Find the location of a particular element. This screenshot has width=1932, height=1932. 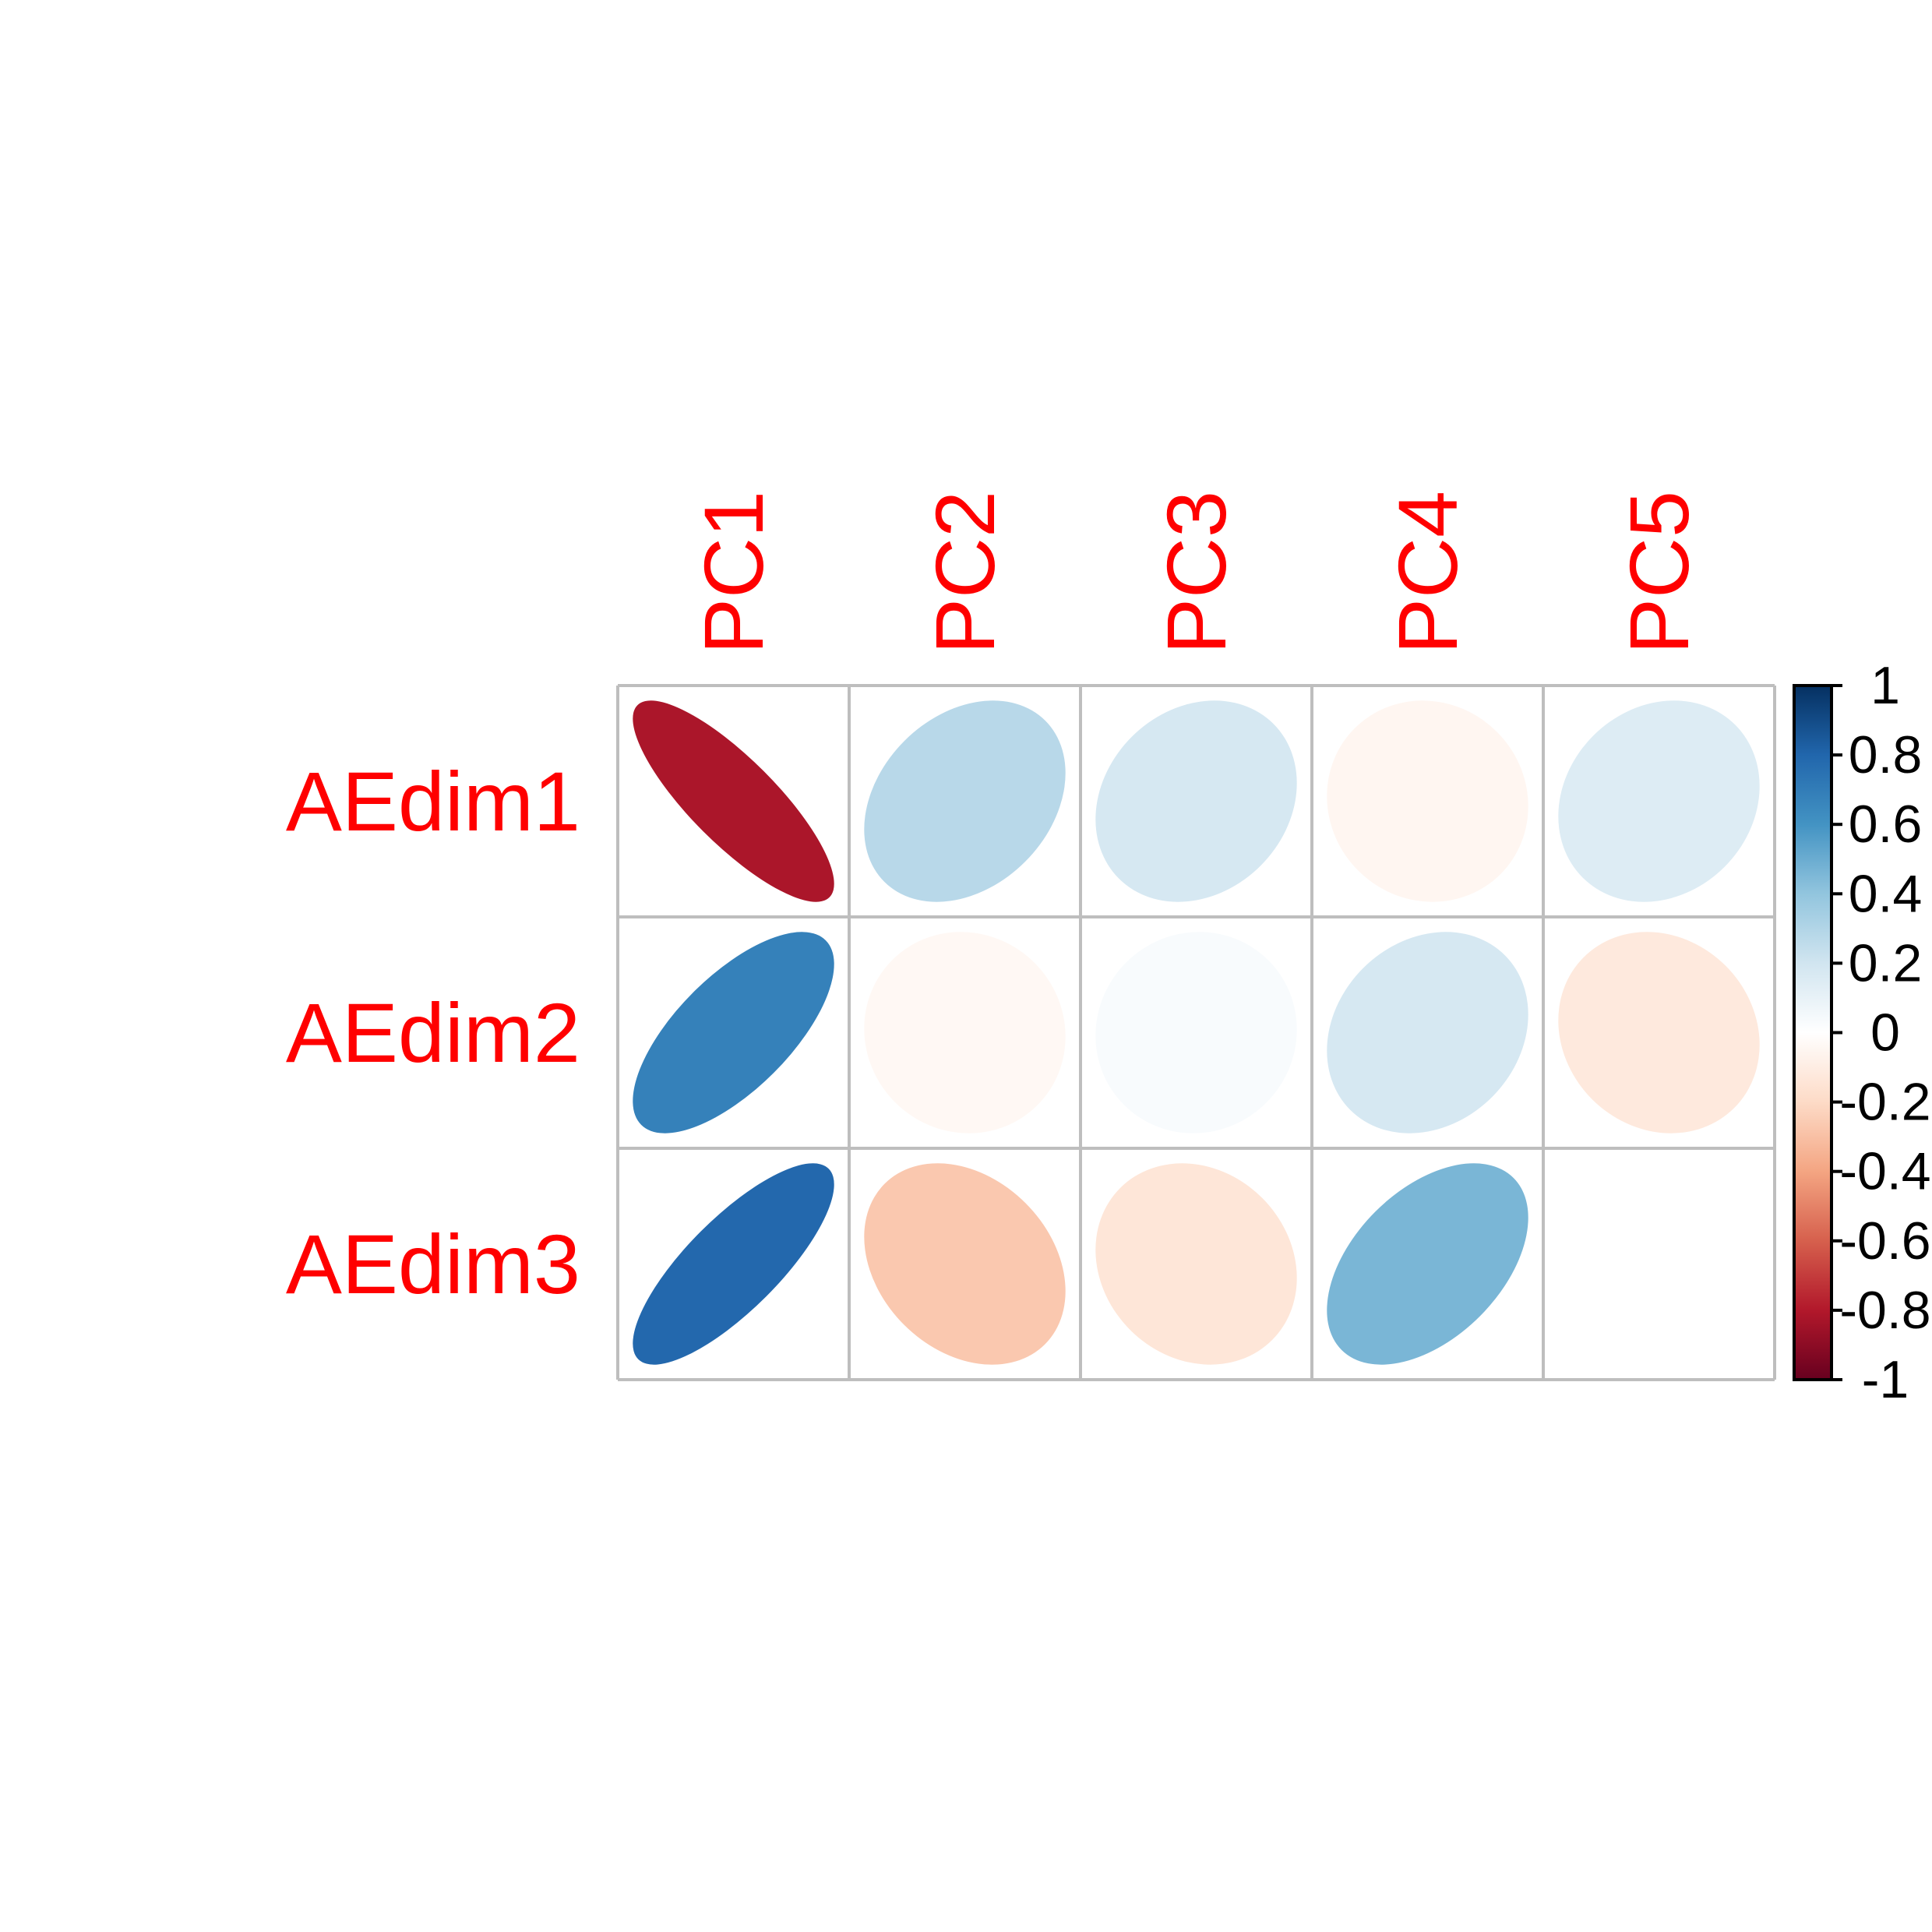

colorbar: 1 0.8 0.6 0.4 0.2 0 -0.2 -0.4 -0.6 -0.8 -1 is located at coordinates (1862, 1032).